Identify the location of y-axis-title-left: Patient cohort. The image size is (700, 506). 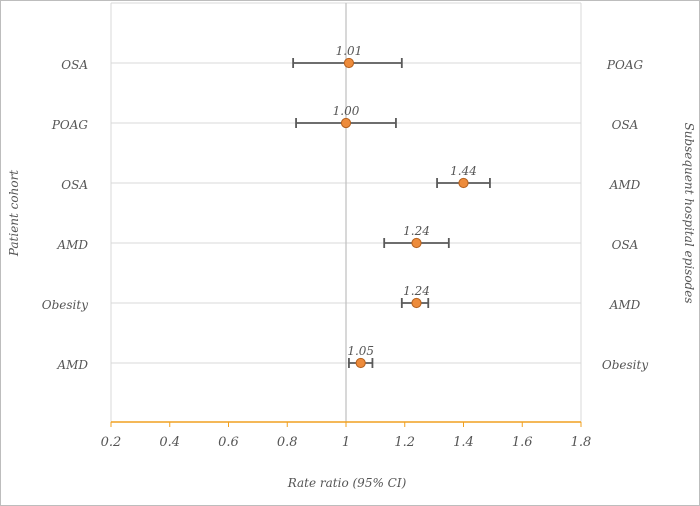
(14, 213).